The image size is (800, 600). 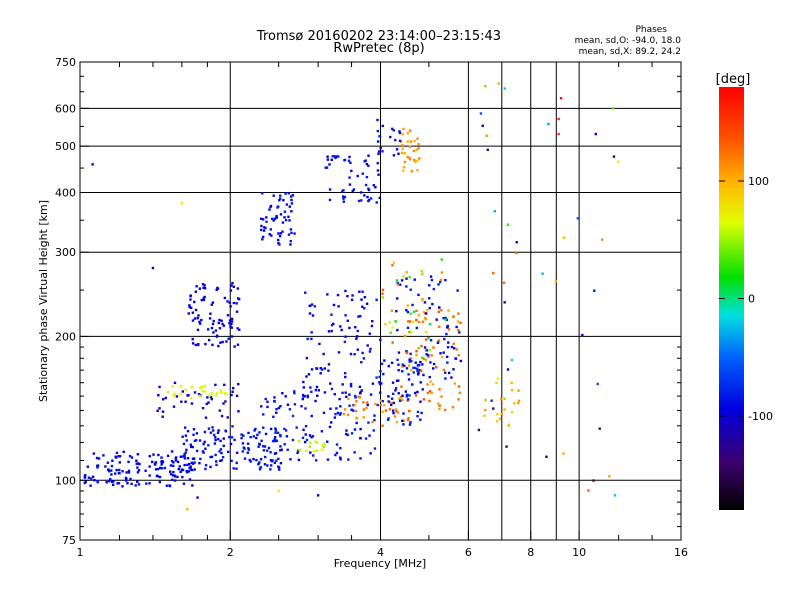 I want to click on y-tick-label: 100, so click(x=65, y=480).